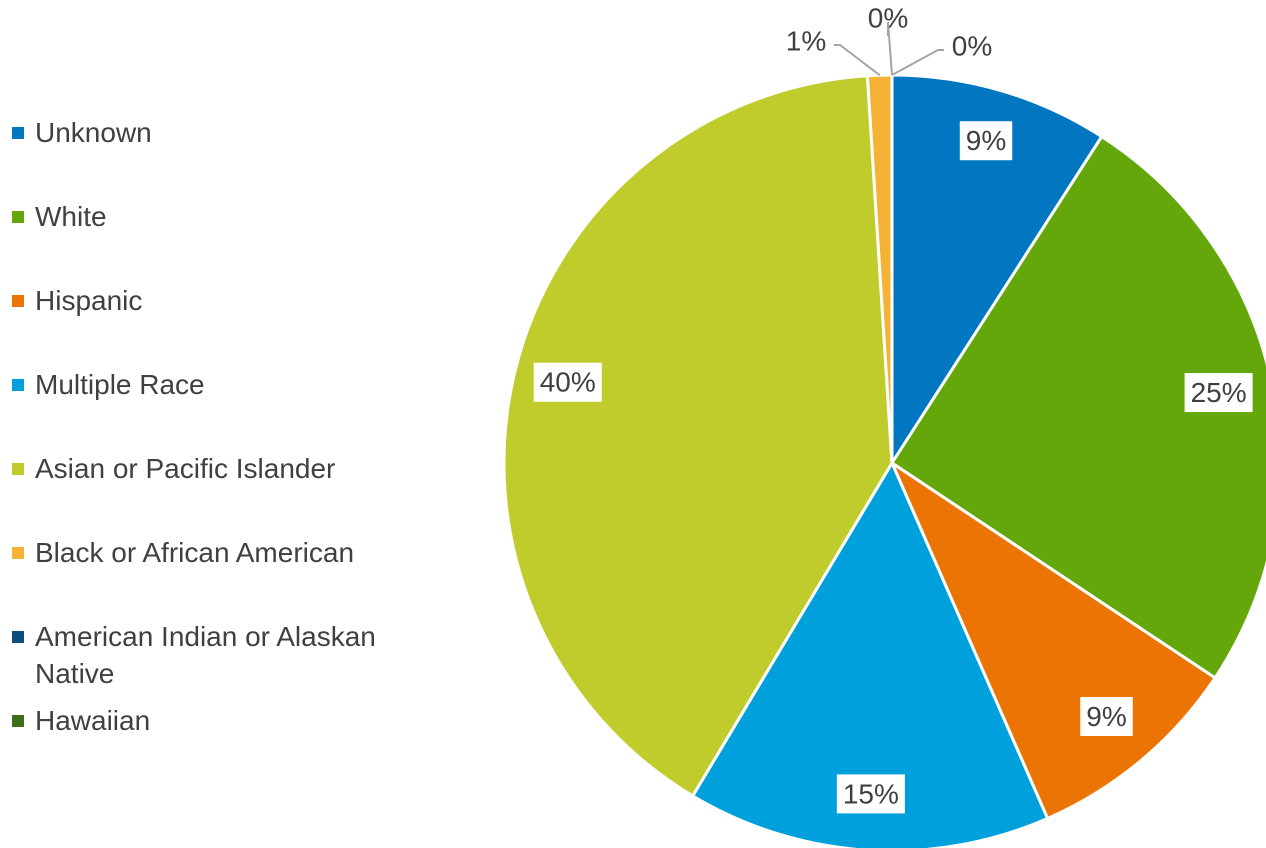 The height and width of the screenshot is (848, 1266). Describe the element at coordinates (185, 468) in the screenshot. I see `legend-label: Asian or Pacific Islander` at that location.